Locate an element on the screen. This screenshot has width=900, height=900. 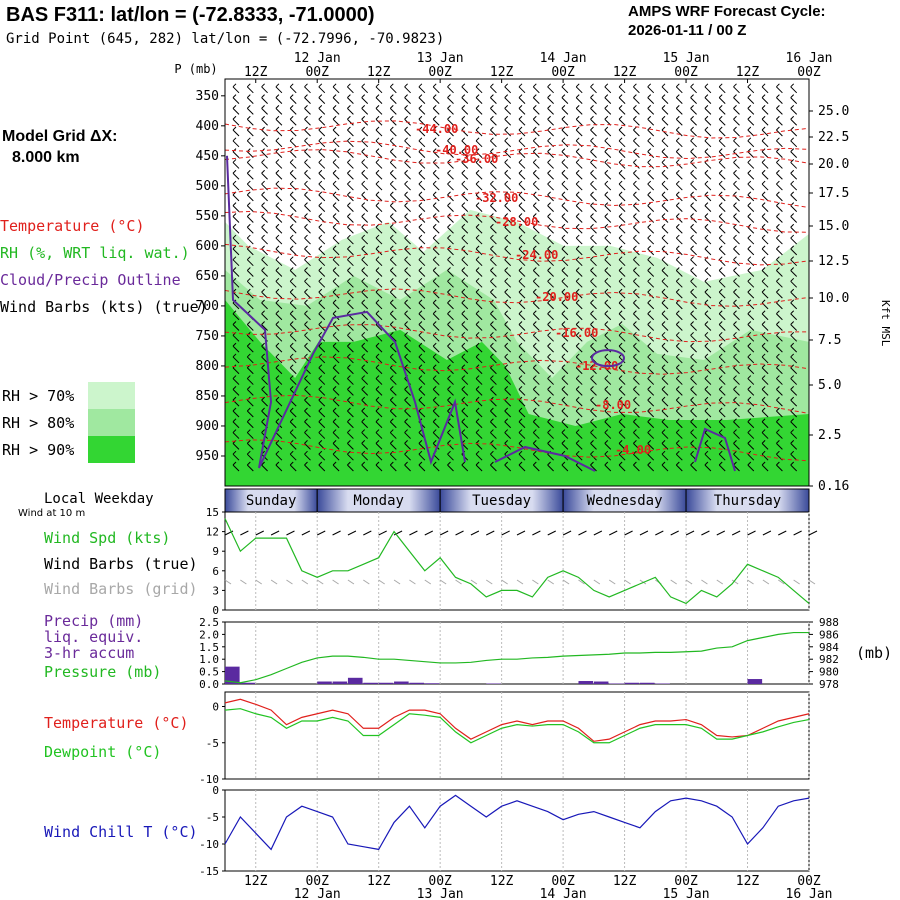
bottom-hour-tick: 00Z is located at coordinates (440, 881).